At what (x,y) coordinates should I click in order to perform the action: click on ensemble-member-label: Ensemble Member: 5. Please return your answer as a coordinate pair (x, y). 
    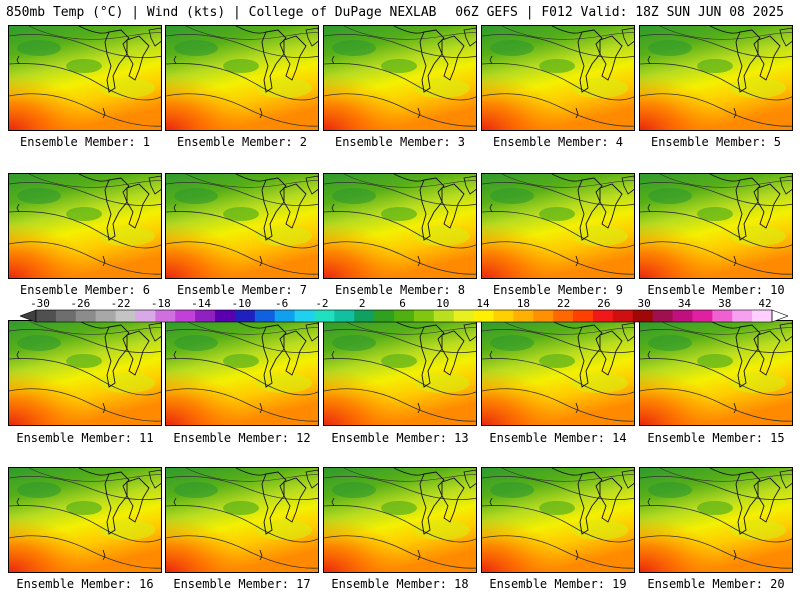
    Looking at the image, I should click on (716, 142).